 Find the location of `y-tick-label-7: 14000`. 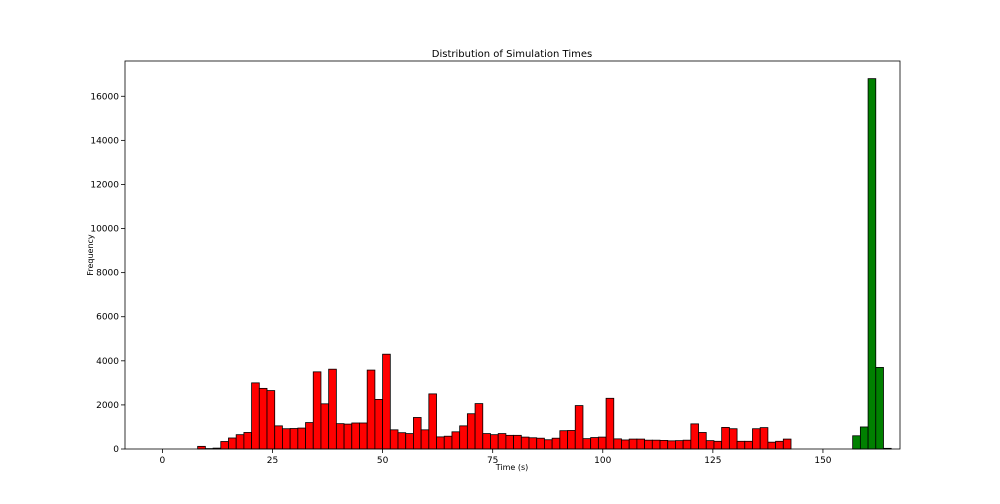

y-tick-label-7: 14000 is located at coordinates (104, 141).